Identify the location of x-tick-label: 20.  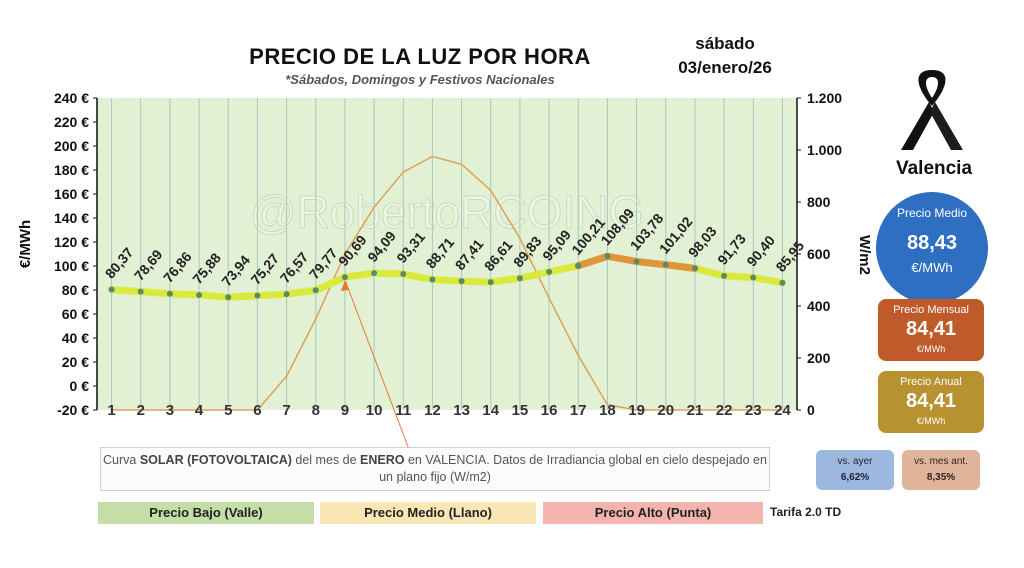
(665, 410).